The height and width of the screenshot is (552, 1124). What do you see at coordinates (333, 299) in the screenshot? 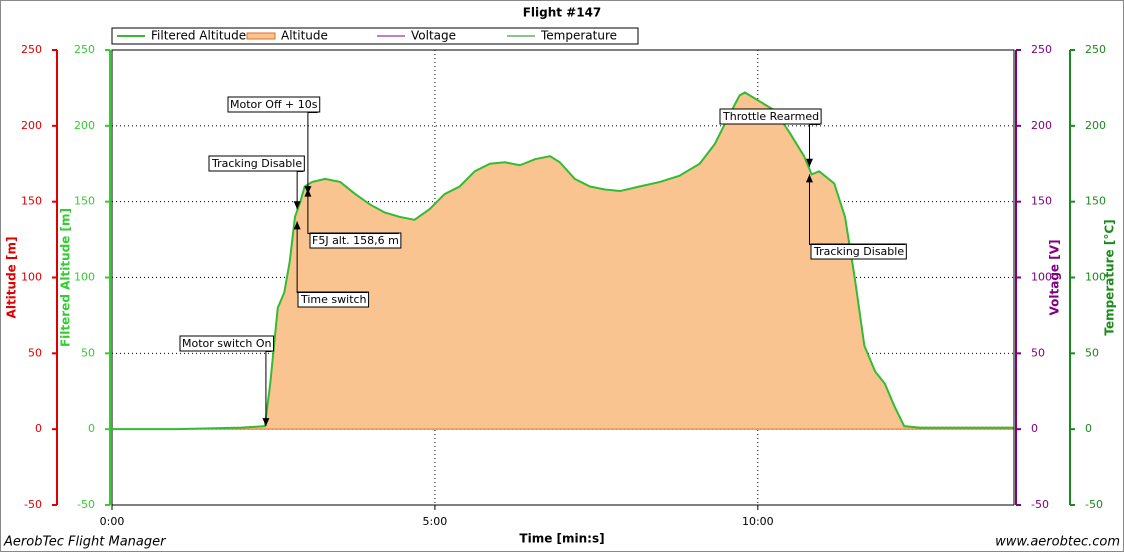
I see `annotation-label: Time switch` at bounding box center [333, 299].